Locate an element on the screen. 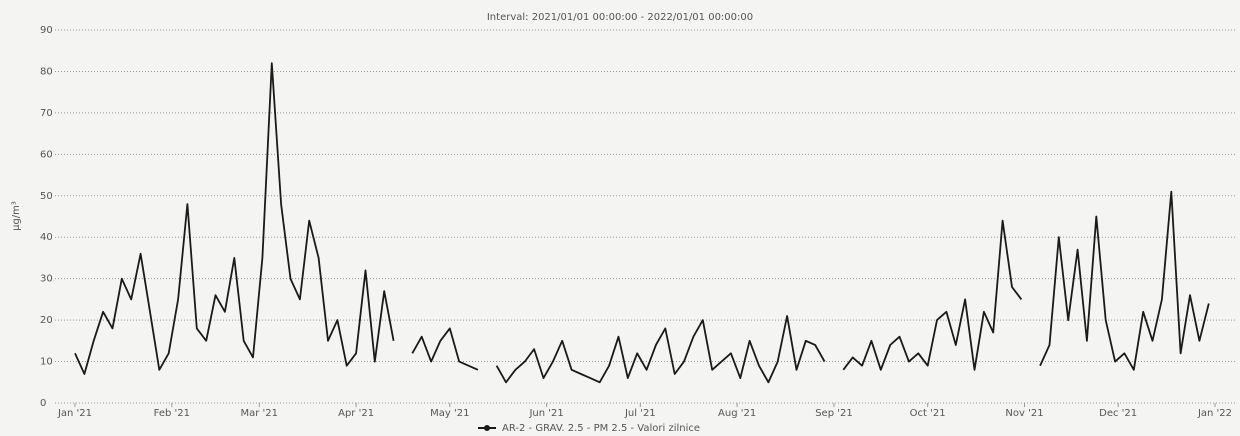 This screenshot has width=1240, height=436. x-tick-label: Mar '21 is located at coordinates (260, 413).